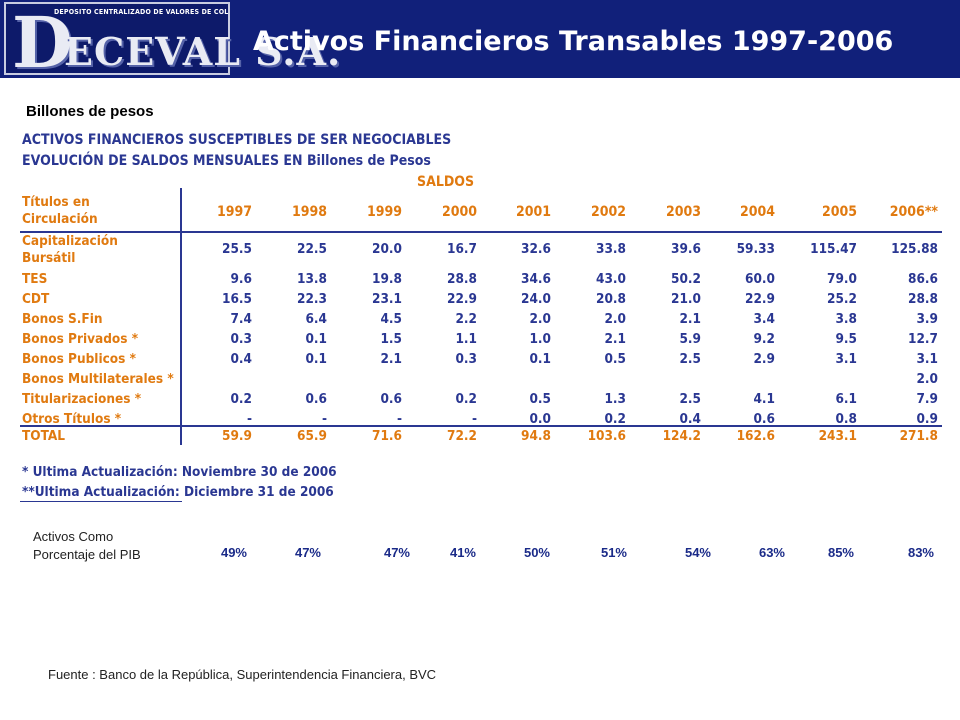  What do you see at coordinates (98, 379) in the screenshot?
I see `row-label-text: Bonos Multilaterales *` at bounding box center [98, 379].